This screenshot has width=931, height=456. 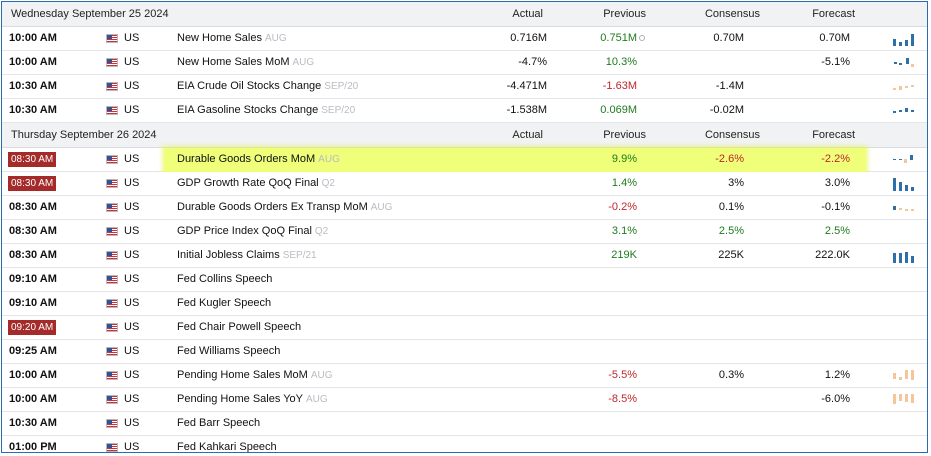 I want to click on table-row: 10:30 AM US Fed Barr Speech, so click(x=464, y=424).